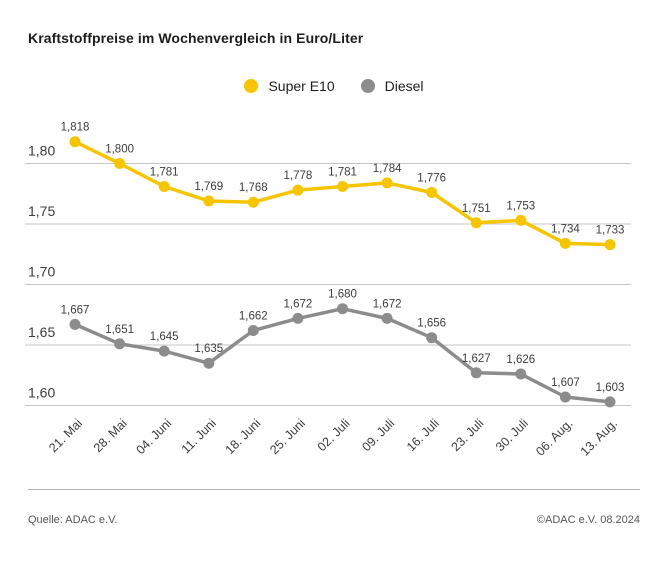 The width and height of the screenshot is (668, 585). What do you see at coordinates (119, 330) in the screenshot?
I see `data-point-label-diesel: 1,651` at bounding box center [119, 330].